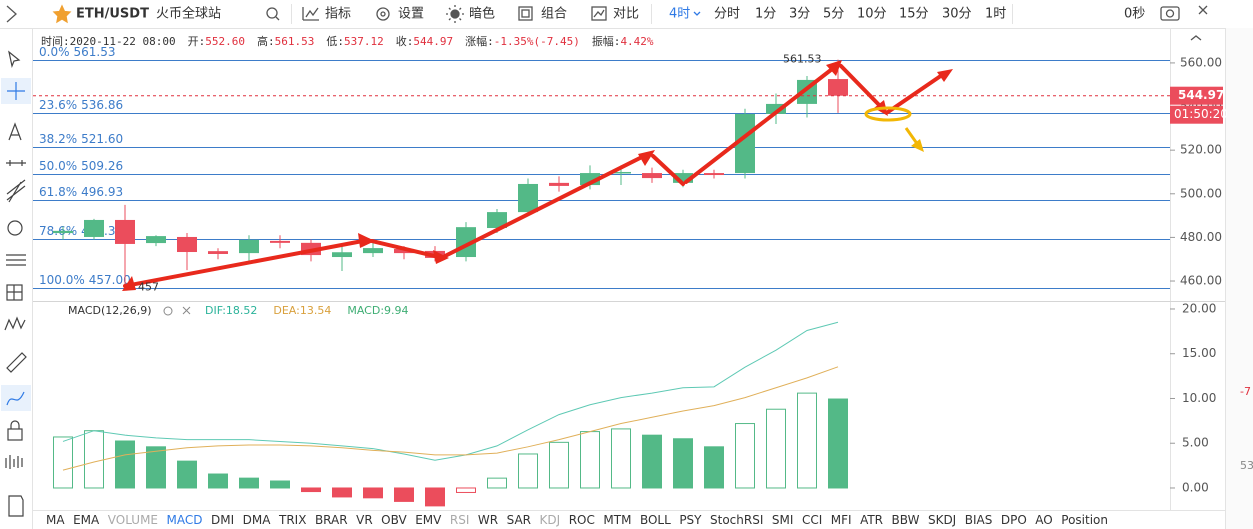 This screenshot has width=1253, height=529. Describe the element at coordinates (256, 520) in the screenshot. I see `indicator-tab: DMA` at that location.